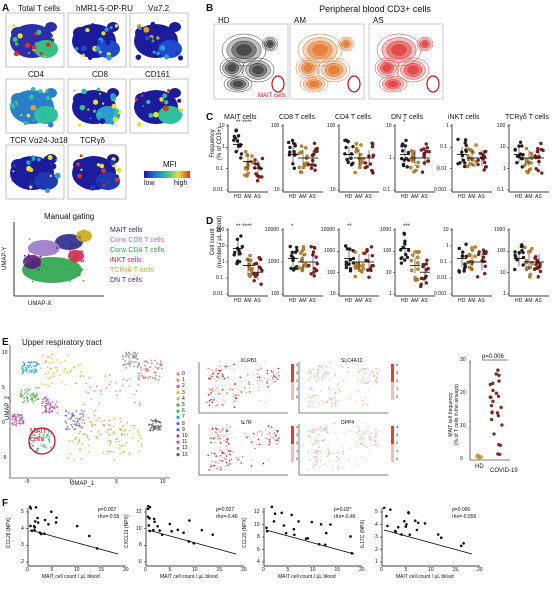 This screenshot has height=590, width=553. Describe the element at coordinates (297, 458) in the screenshot. I see `feature-colorbar-tick: 0` at that location.